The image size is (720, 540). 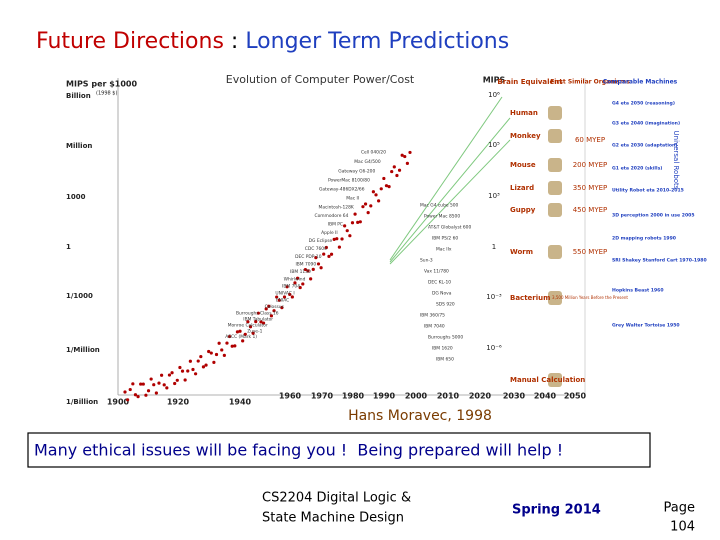 What do you see at coordinates (494, 348) in the screenshot?
I see `mips-tick: 10⁻⁶` at bounding box center [494, 348].